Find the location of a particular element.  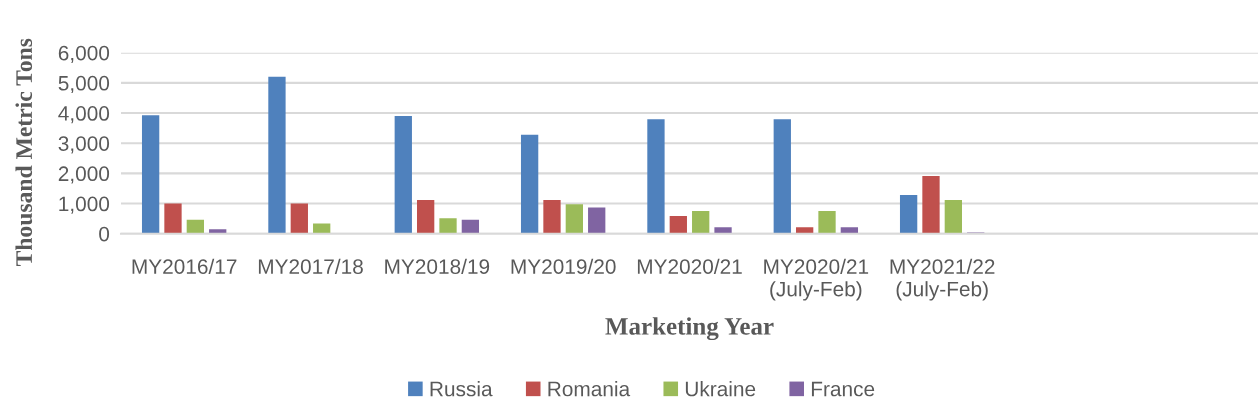

y-tick-label: 1,000 is located at coordinates (84, 205).